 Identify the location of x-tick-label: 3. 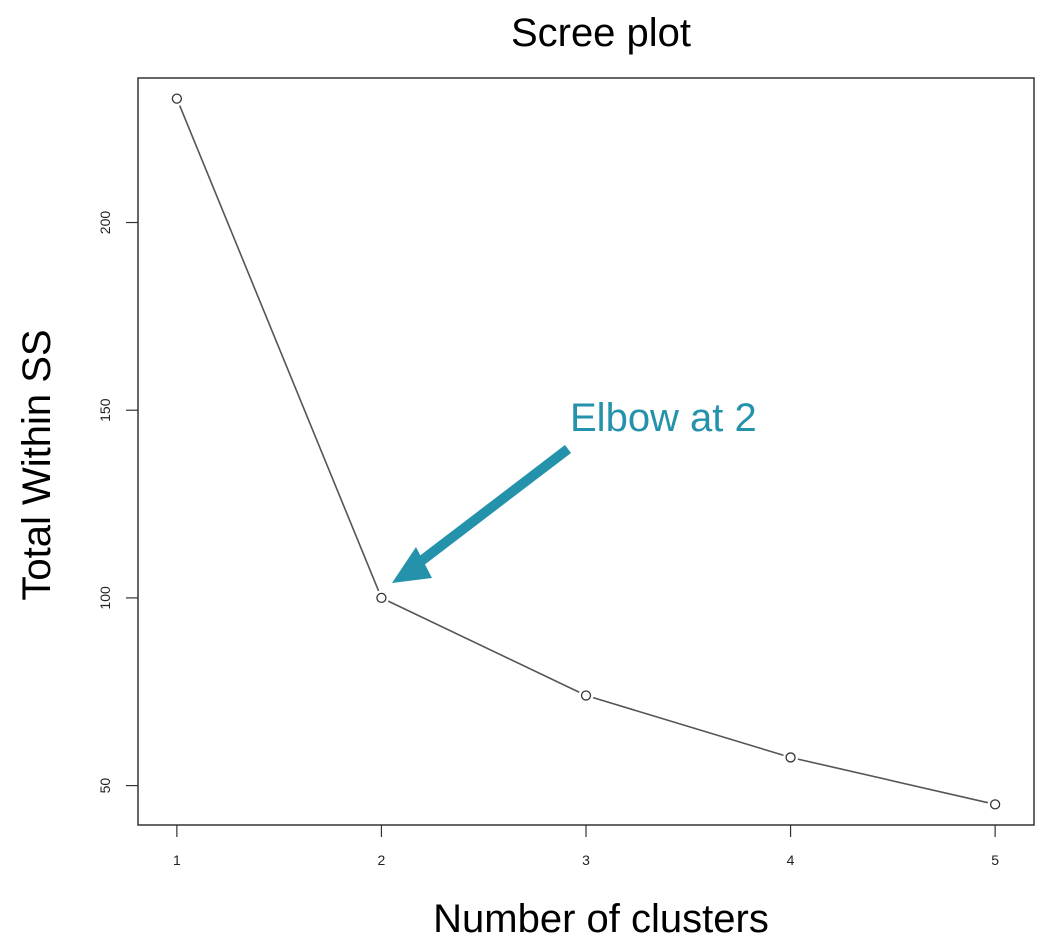
(586, 860).